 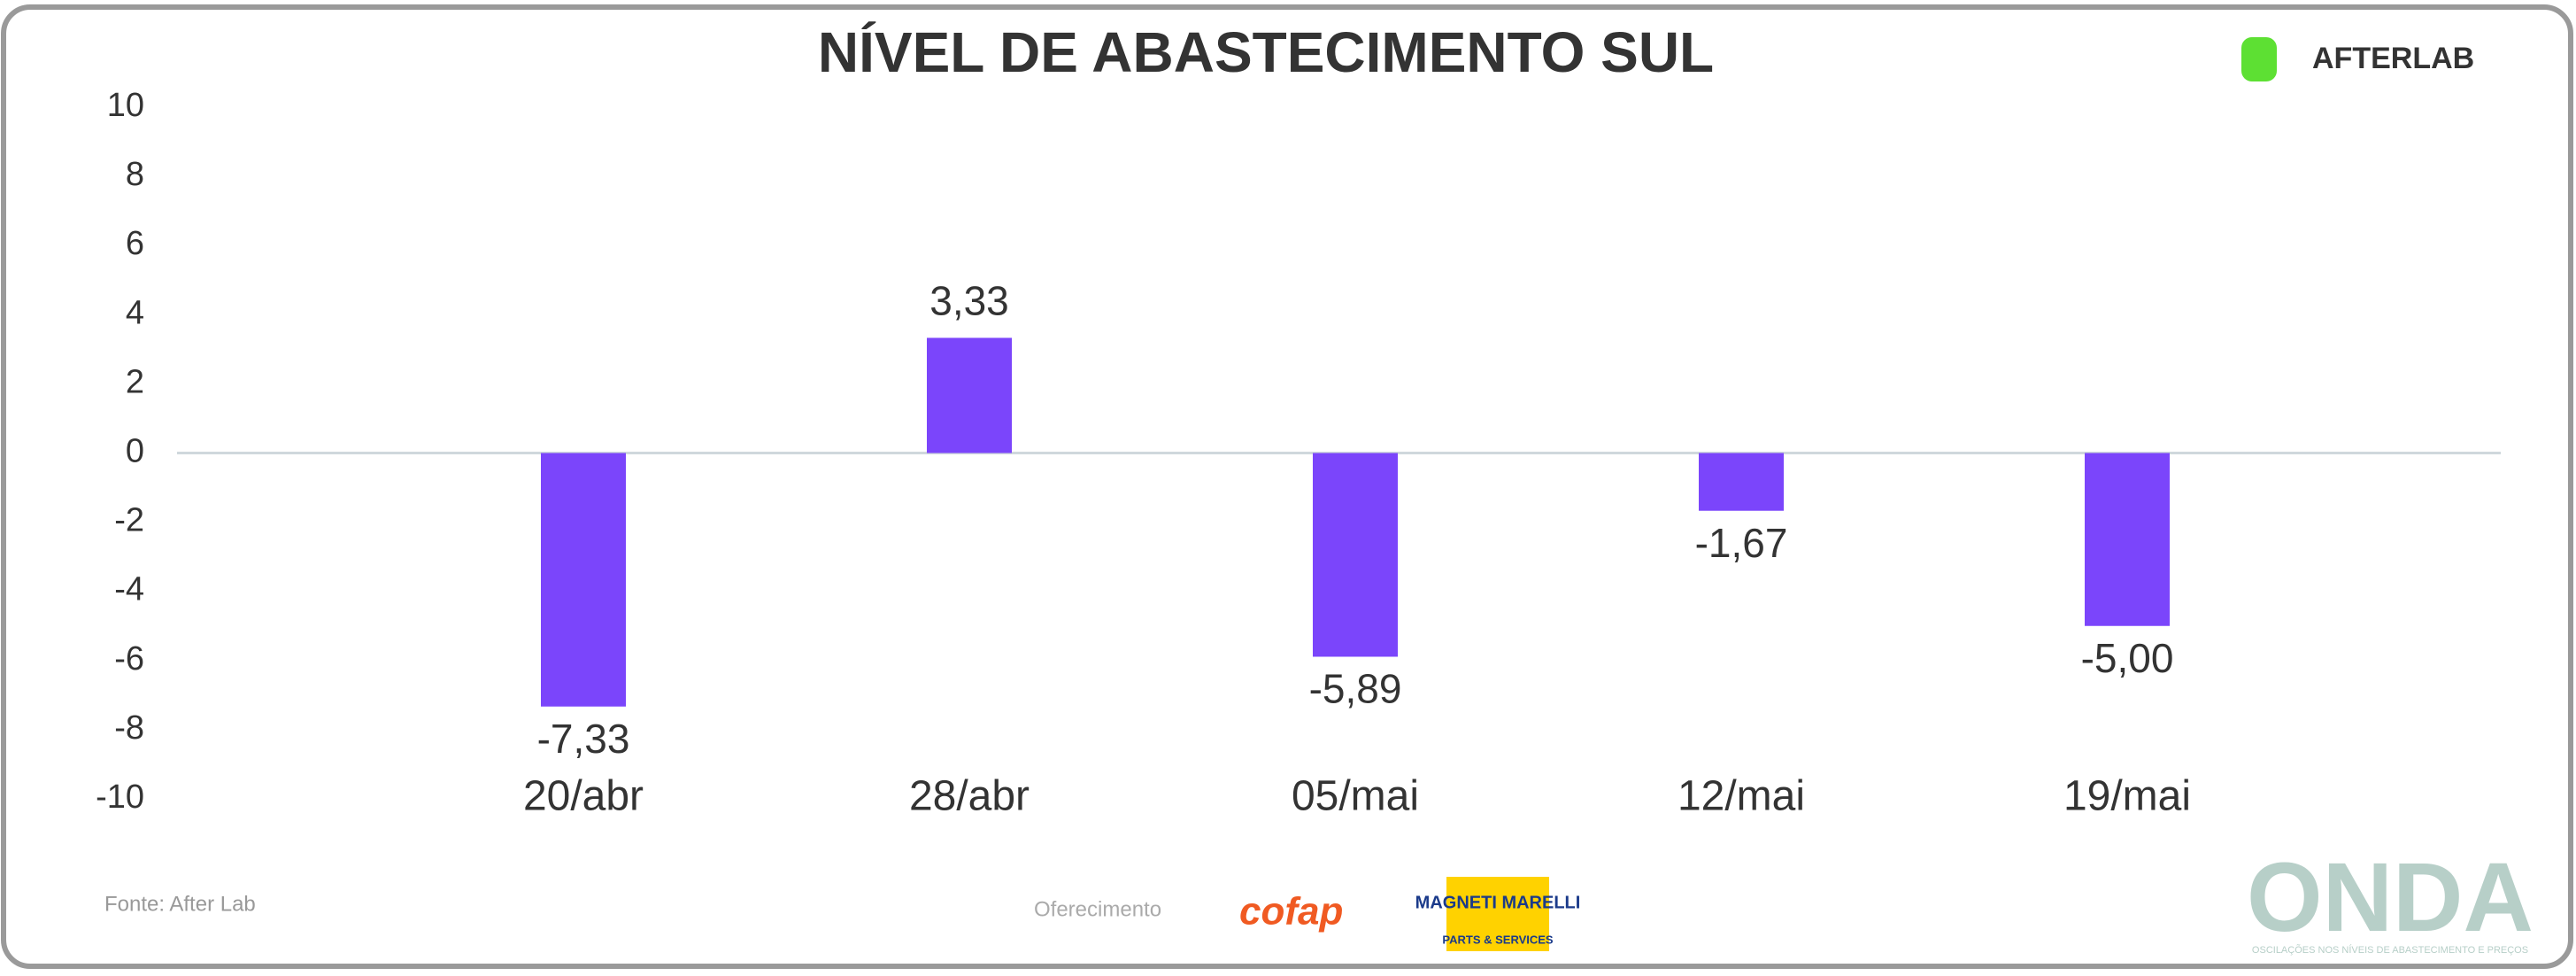 What do you see at coordinates (129, 520) in the screenshot?
I see `y-tick-label: -2` at bounding box center [129, 520].